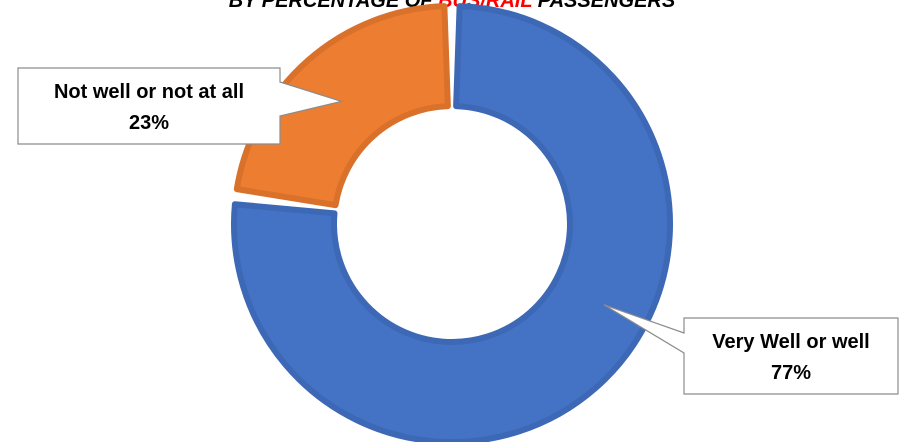 The image size is (904, 442). I want to click on callout-very-well: Very Well or well 77%, so click(751, 349).